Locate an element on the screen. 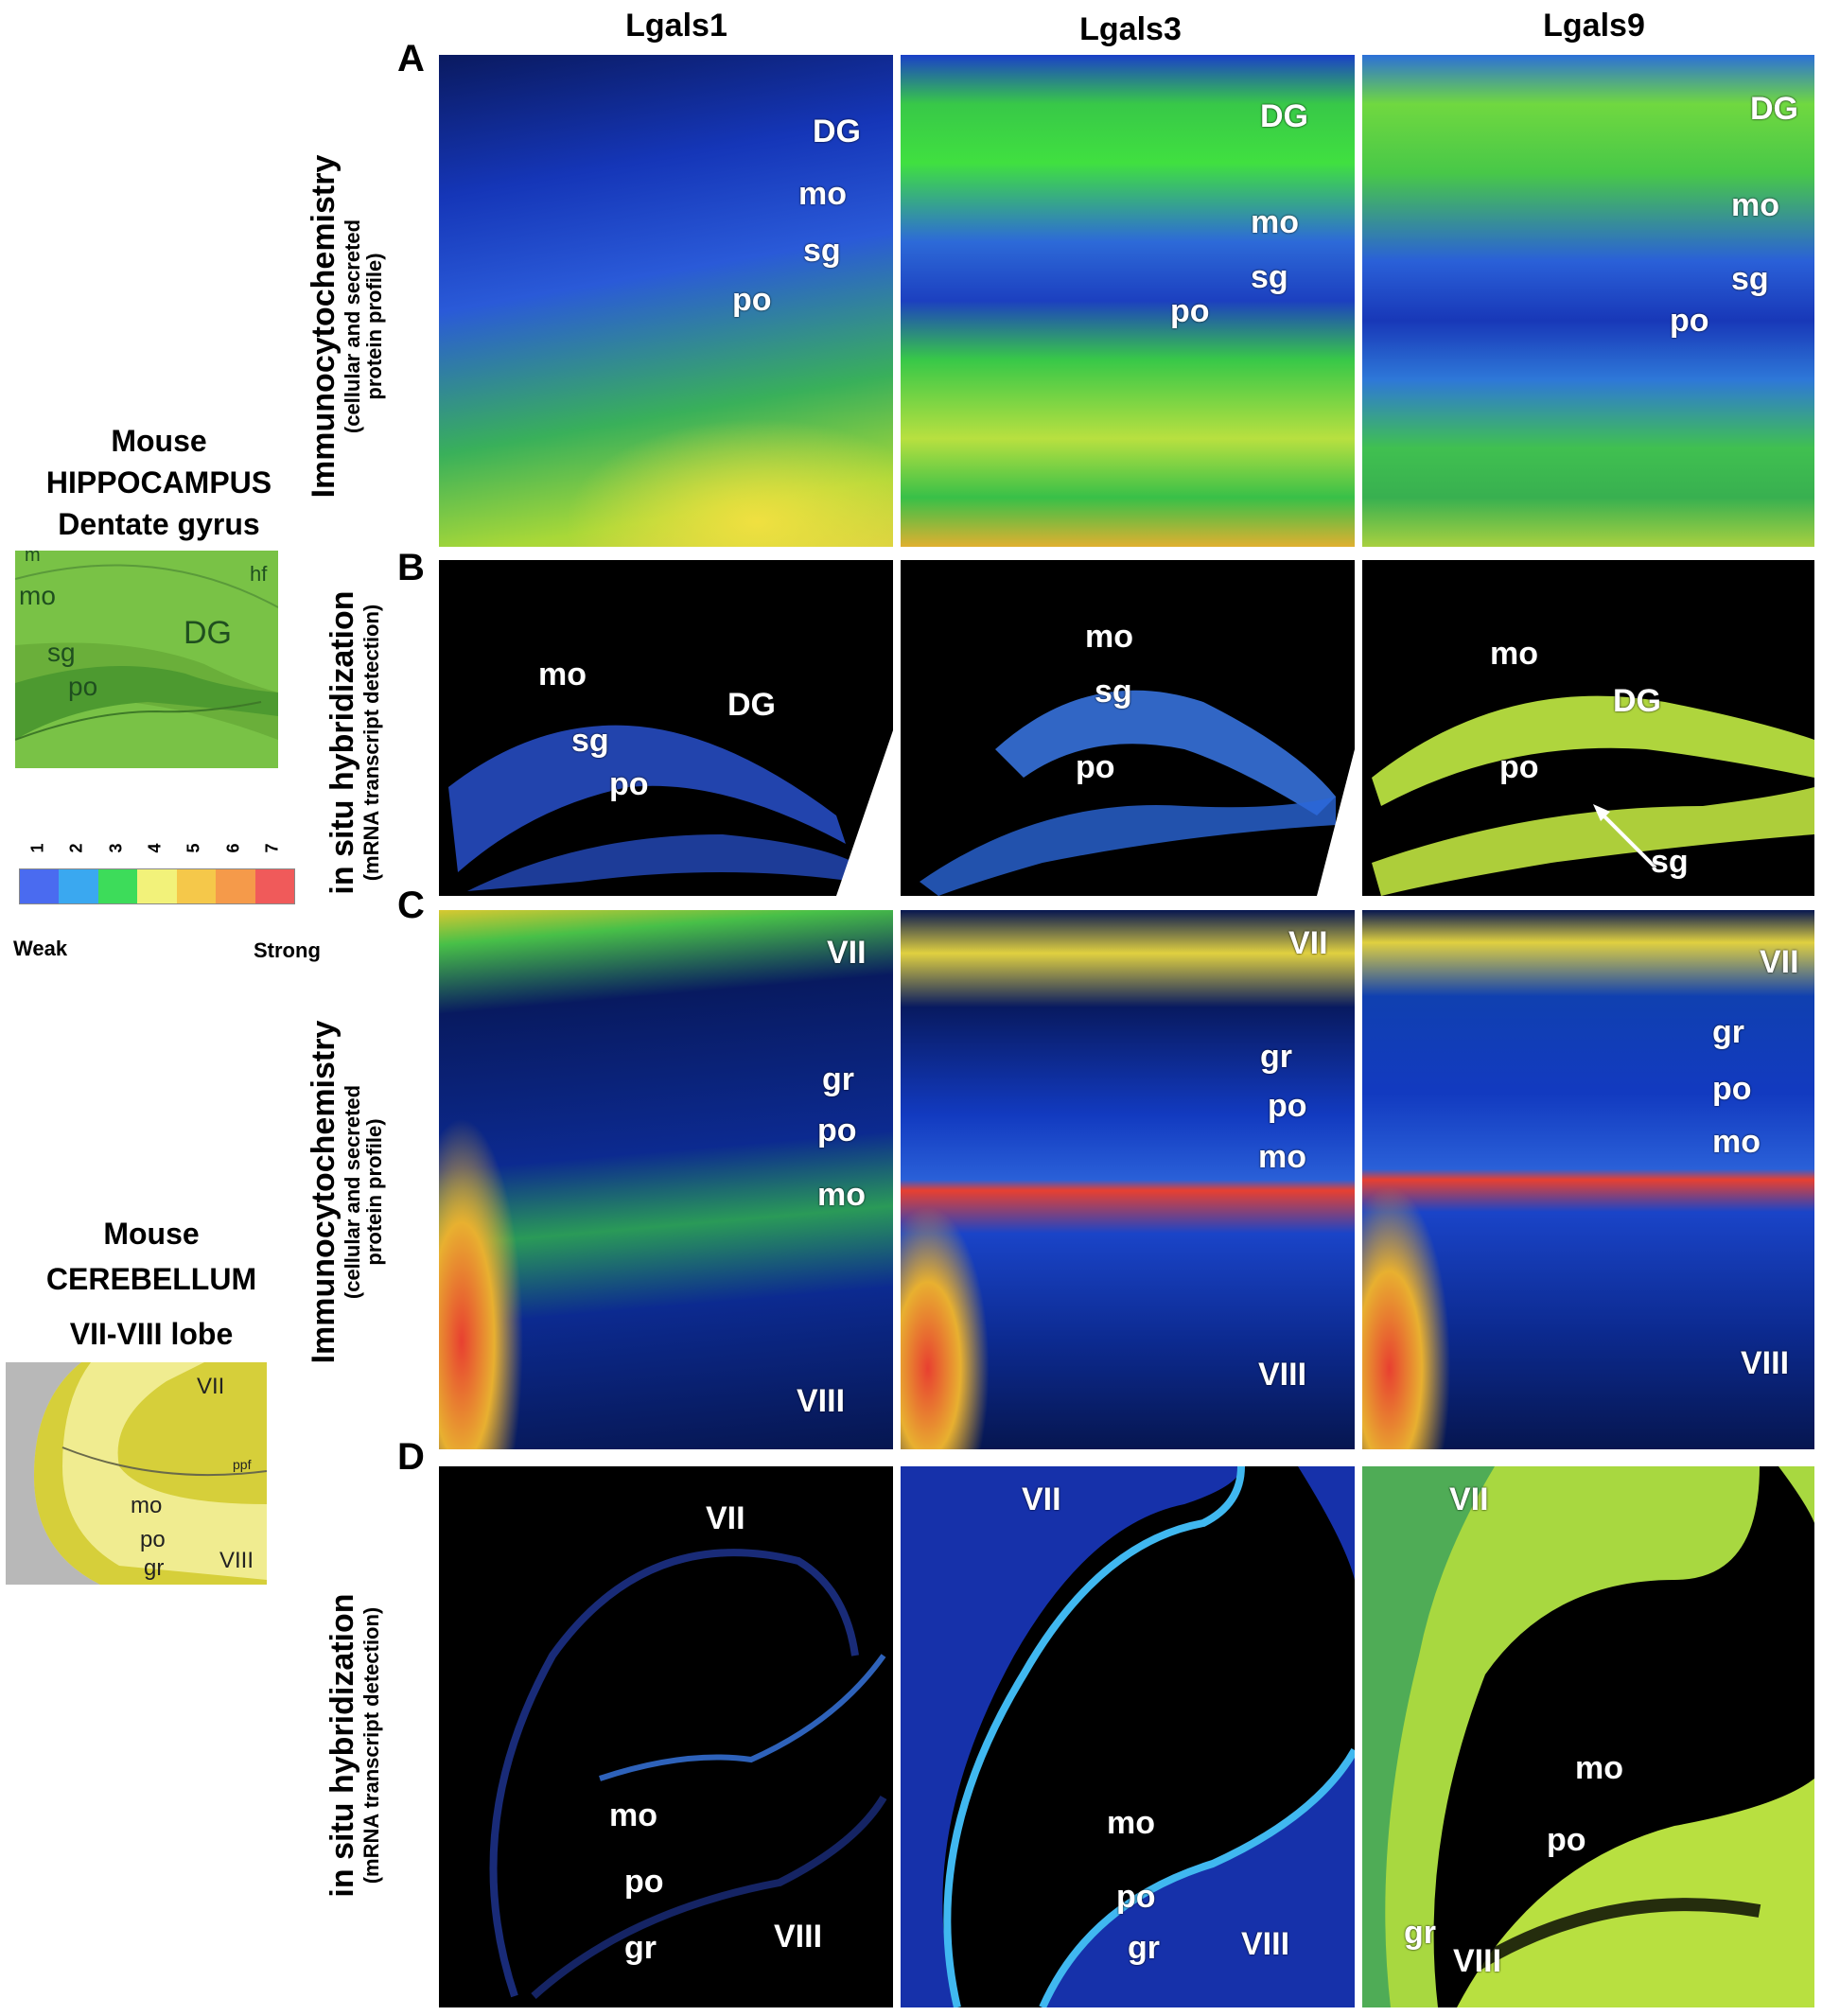 The width and height of the screenshot is (1822, 2016). scale-strong-label: Strong is located at coordinates (287, 950).